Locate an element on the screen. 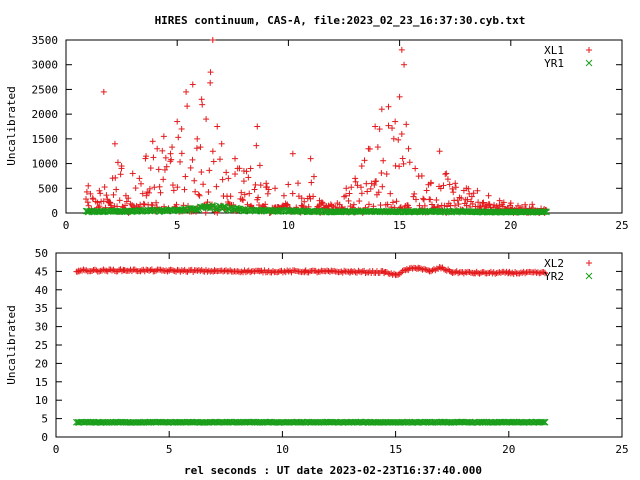 This screenshot has width=640, height=480. y-tick-label: 0 is located at coordinates (44, 437).